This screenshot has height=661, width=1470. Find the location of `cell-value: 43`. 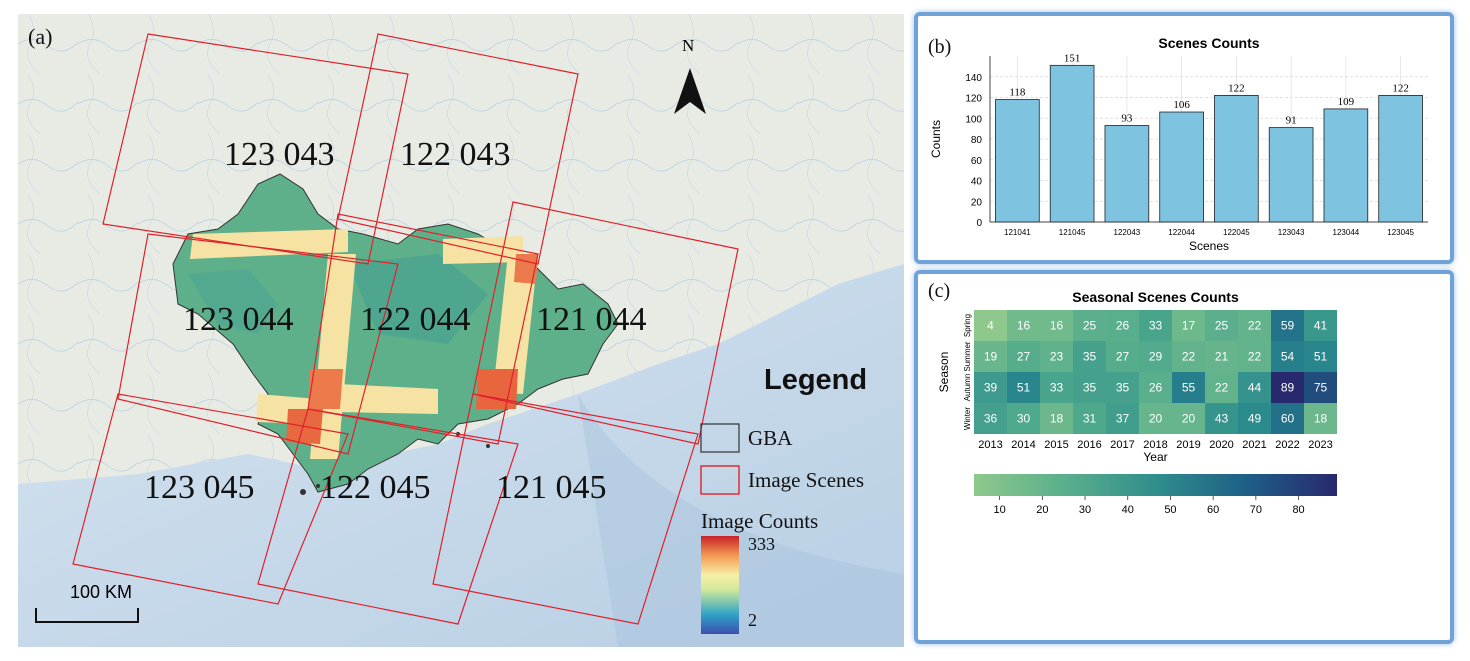

cell-value: 43 is located at coordinates (1222, 419).